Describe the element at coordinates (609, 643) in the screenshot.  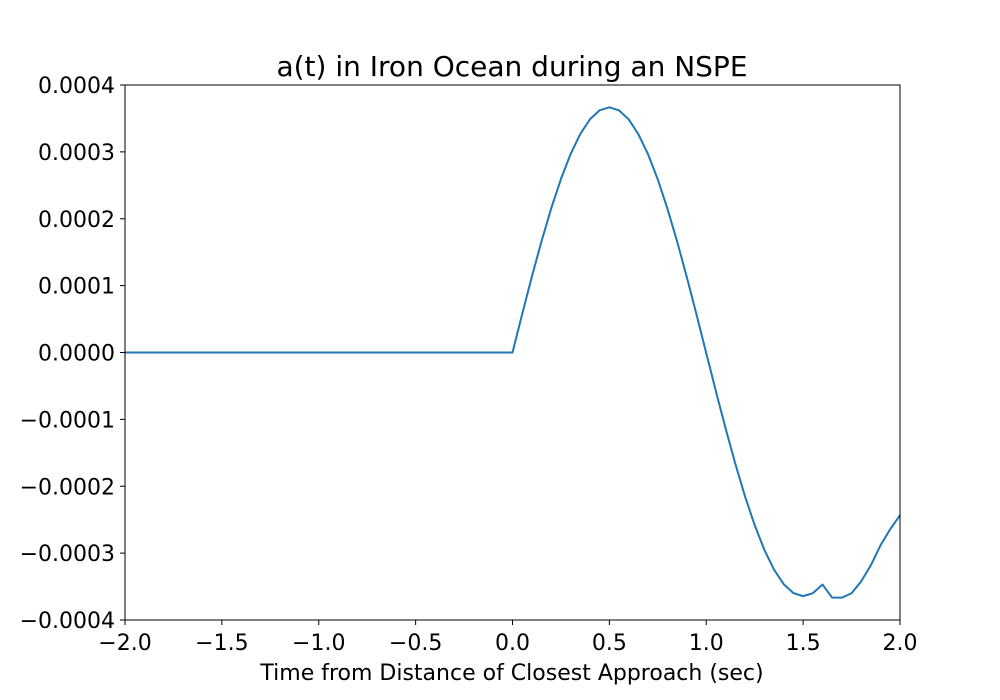
I see `x-tick-label: 0.5` at that location.